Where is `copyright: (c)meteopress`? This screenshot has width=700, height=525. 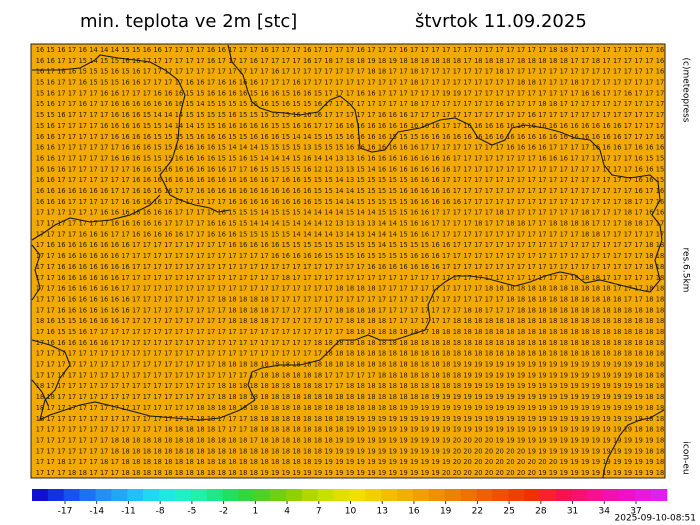 copyright: (c)meteopress is located at coordinates (686, 90).